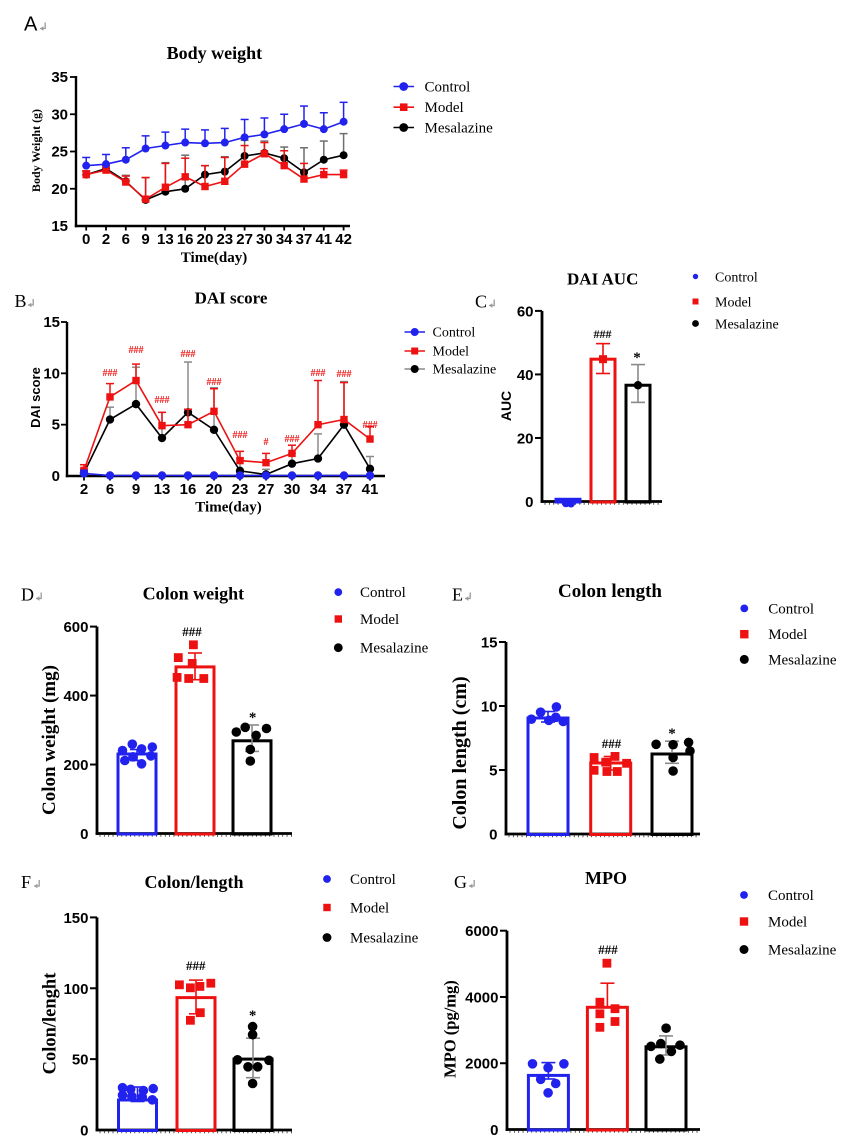  Describe the element at coordinates (450, 1029) in the screenshot. I see `svg-text: MPO (pg/mg)` at that location.